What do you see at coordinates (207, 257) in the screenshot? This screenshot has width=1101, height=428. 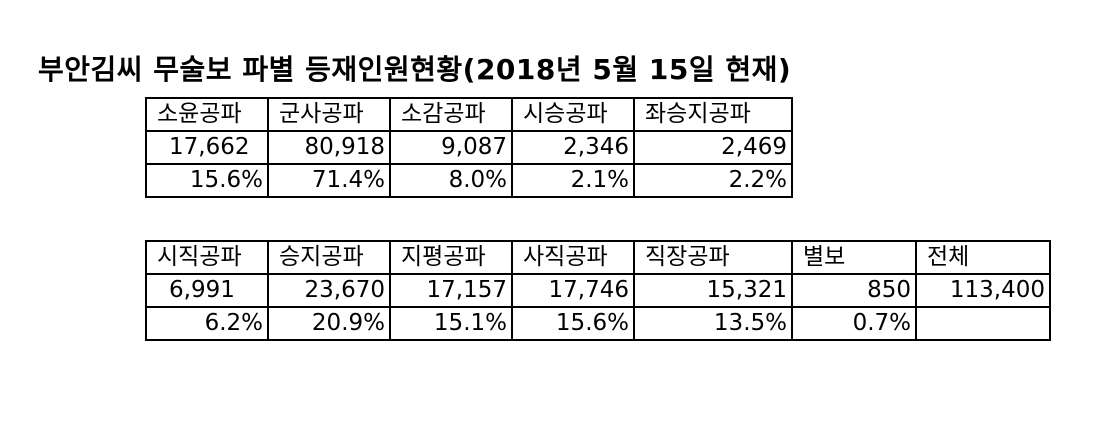 I see `header-cell: 시직공파` at bounding box center [207, 257].